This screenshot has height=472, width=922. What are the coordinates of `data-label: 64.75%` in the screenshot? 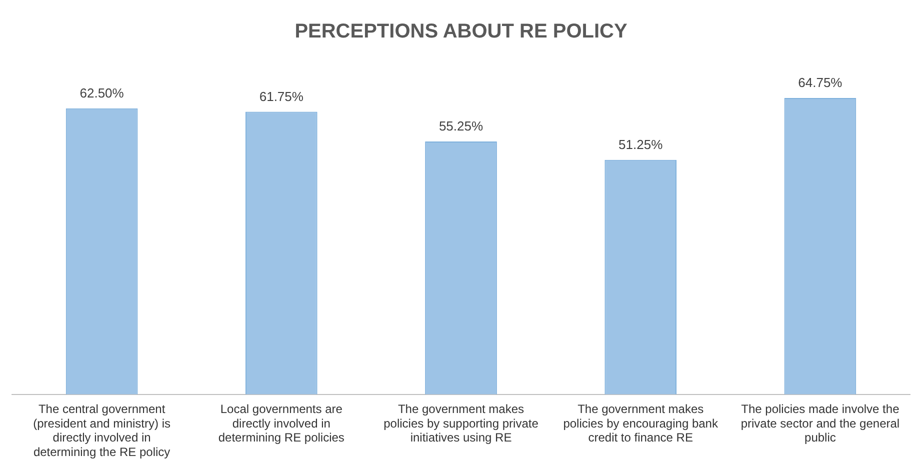 It's located at (820, 82).